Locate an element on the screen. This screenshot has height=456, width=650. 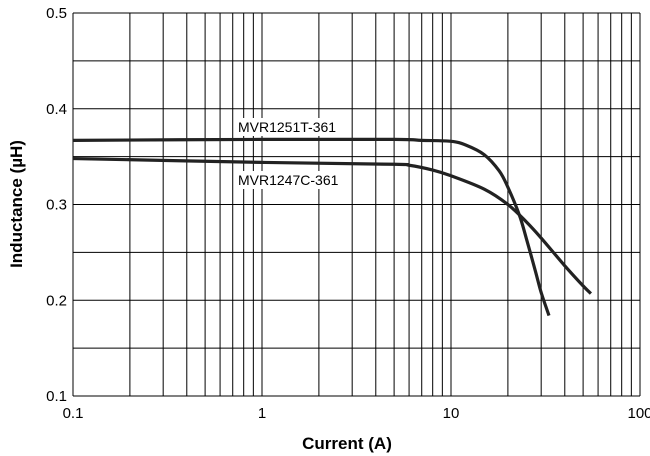
y-tick-label: 0.5 is located at coordinates (56, 13).